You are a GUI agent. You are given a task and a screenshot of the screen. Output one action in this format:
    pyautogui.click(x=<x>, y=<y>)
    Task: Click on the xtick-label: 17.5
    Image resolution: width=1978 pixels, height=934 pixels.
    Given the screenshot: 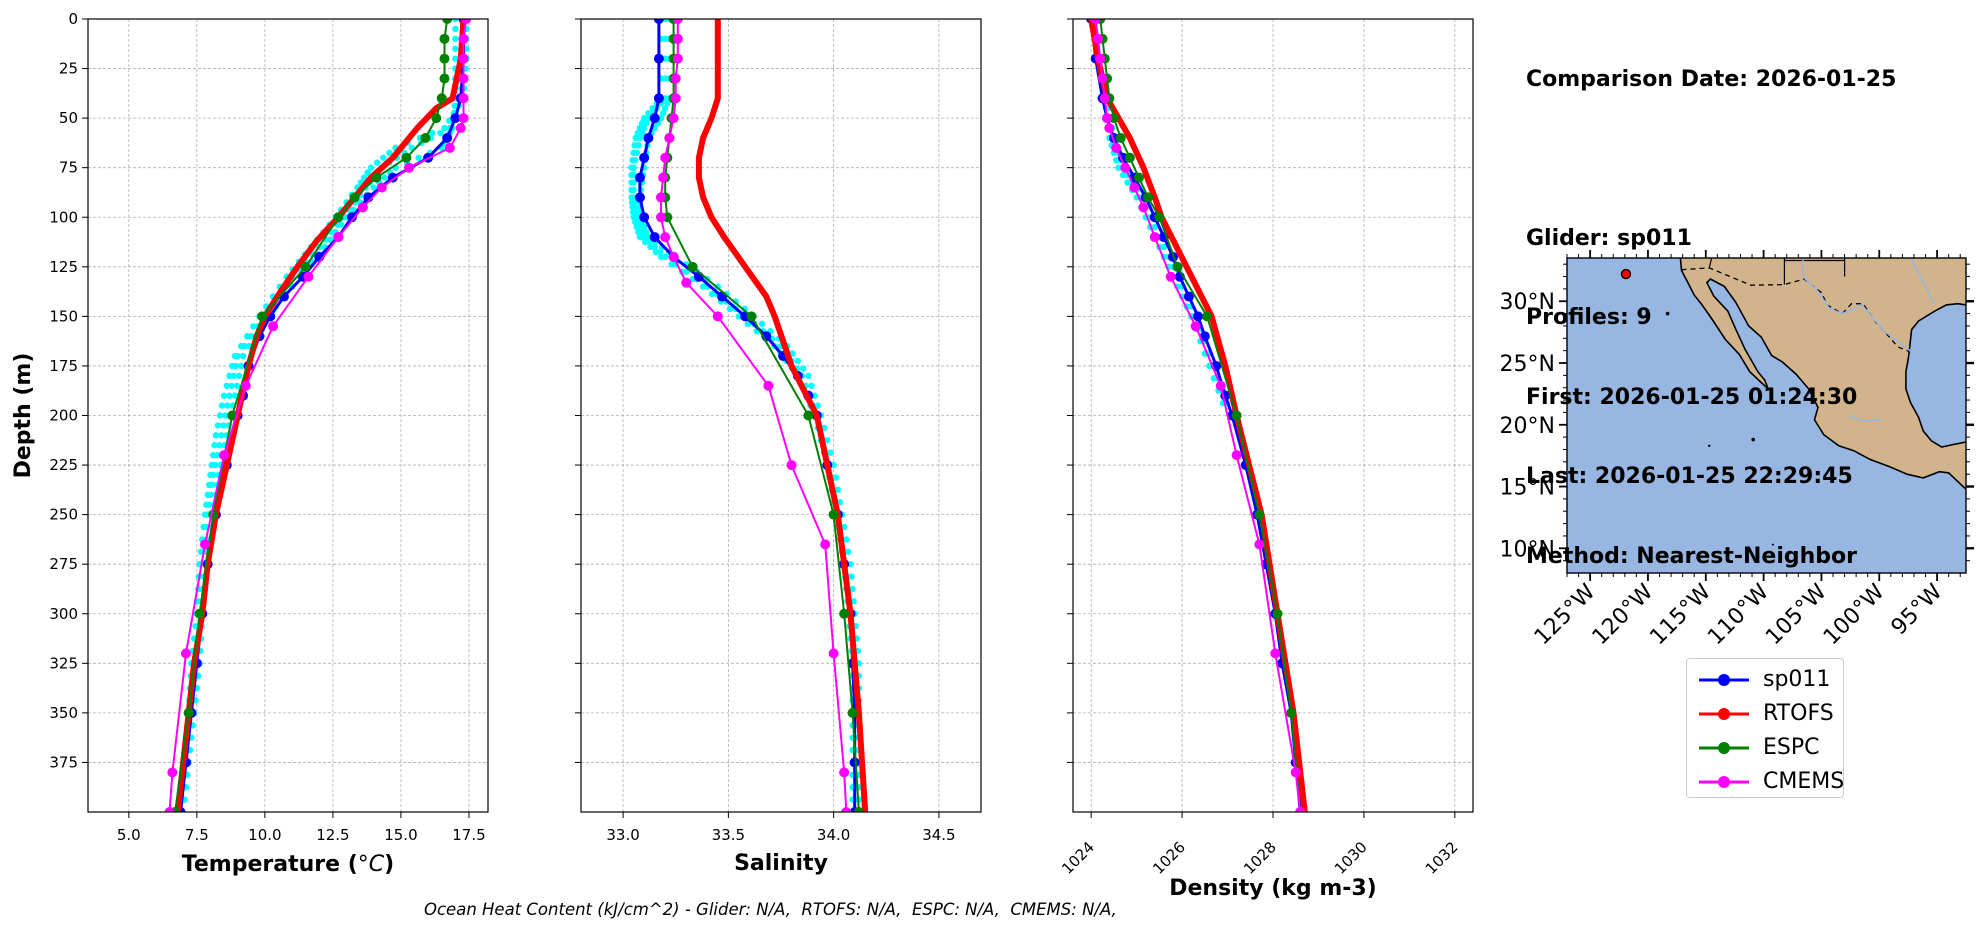 What is the action you would take?
    pyautogui.click(x=468, y=835)
    